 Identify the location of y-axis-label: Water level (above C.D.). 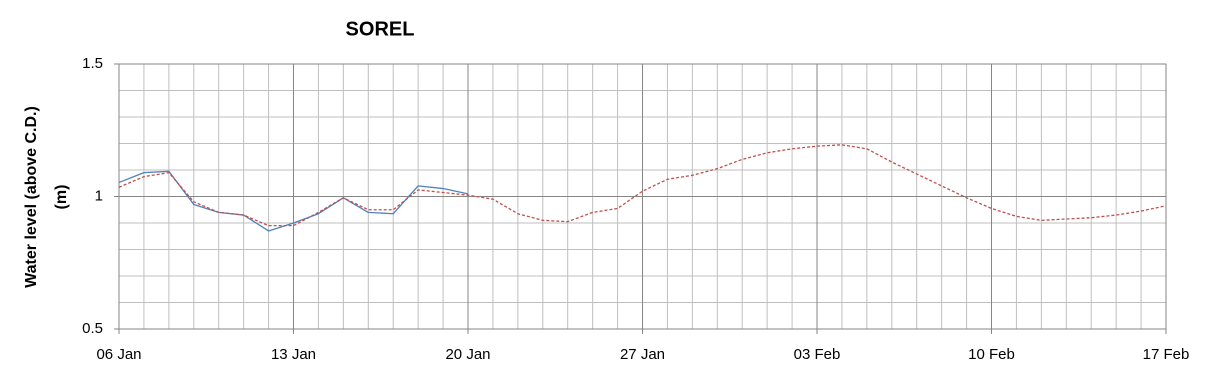
(31, 197).